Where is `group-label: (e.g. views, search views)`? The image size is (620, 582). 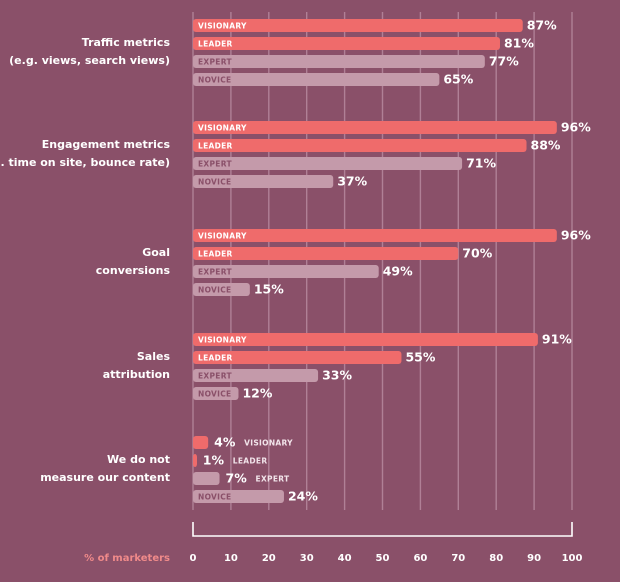
group-label: (e.g. views, search views) is located at coordinates (89, 60).